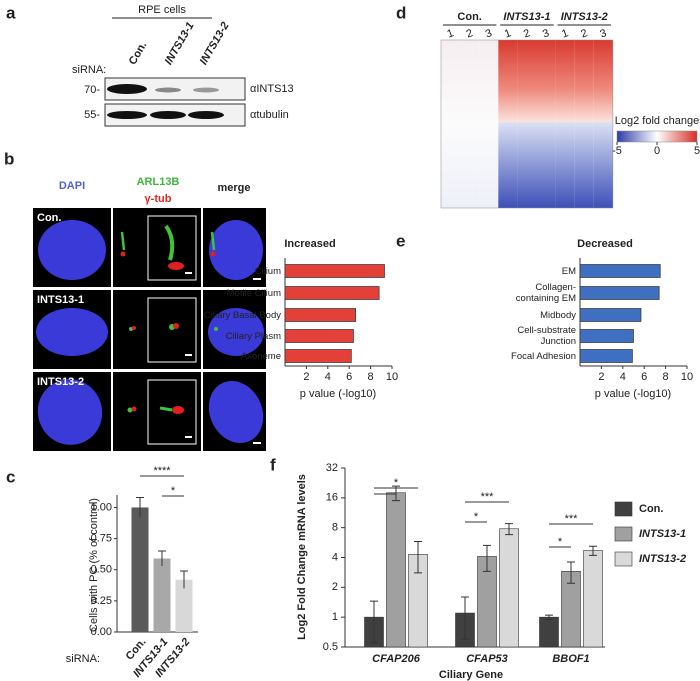 This screenshot has height=681, width=700. I want to click on y-tick-label: 8, so click(335, 528).